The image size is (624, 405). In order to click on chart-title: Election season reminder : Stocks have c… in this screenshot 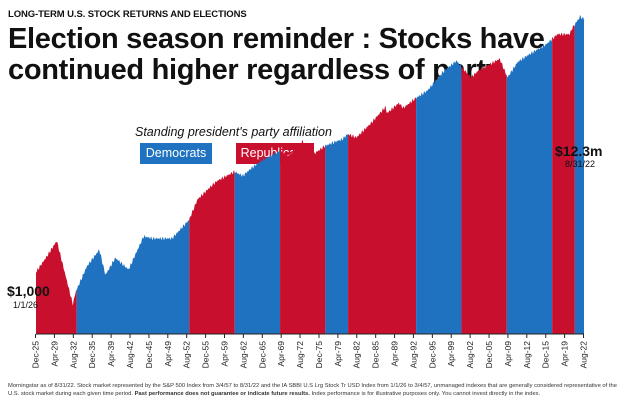, I will do `click(276, 54)`.